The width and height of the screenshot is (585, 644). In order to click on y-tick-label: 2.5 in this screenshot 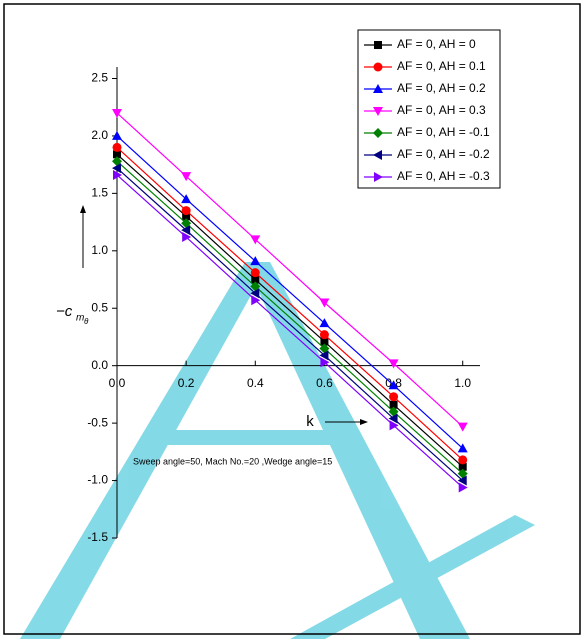, I will do `click(99, 78)`.